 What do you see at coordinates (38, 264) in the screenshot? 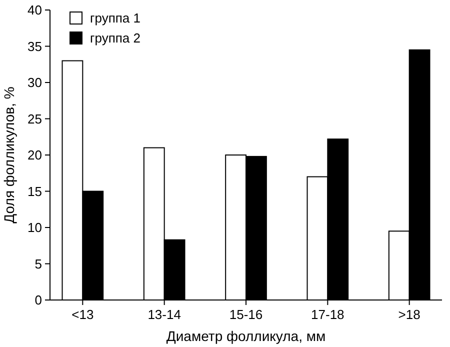
I see `y-tick-label: 5` at bounding box center [38, 264].